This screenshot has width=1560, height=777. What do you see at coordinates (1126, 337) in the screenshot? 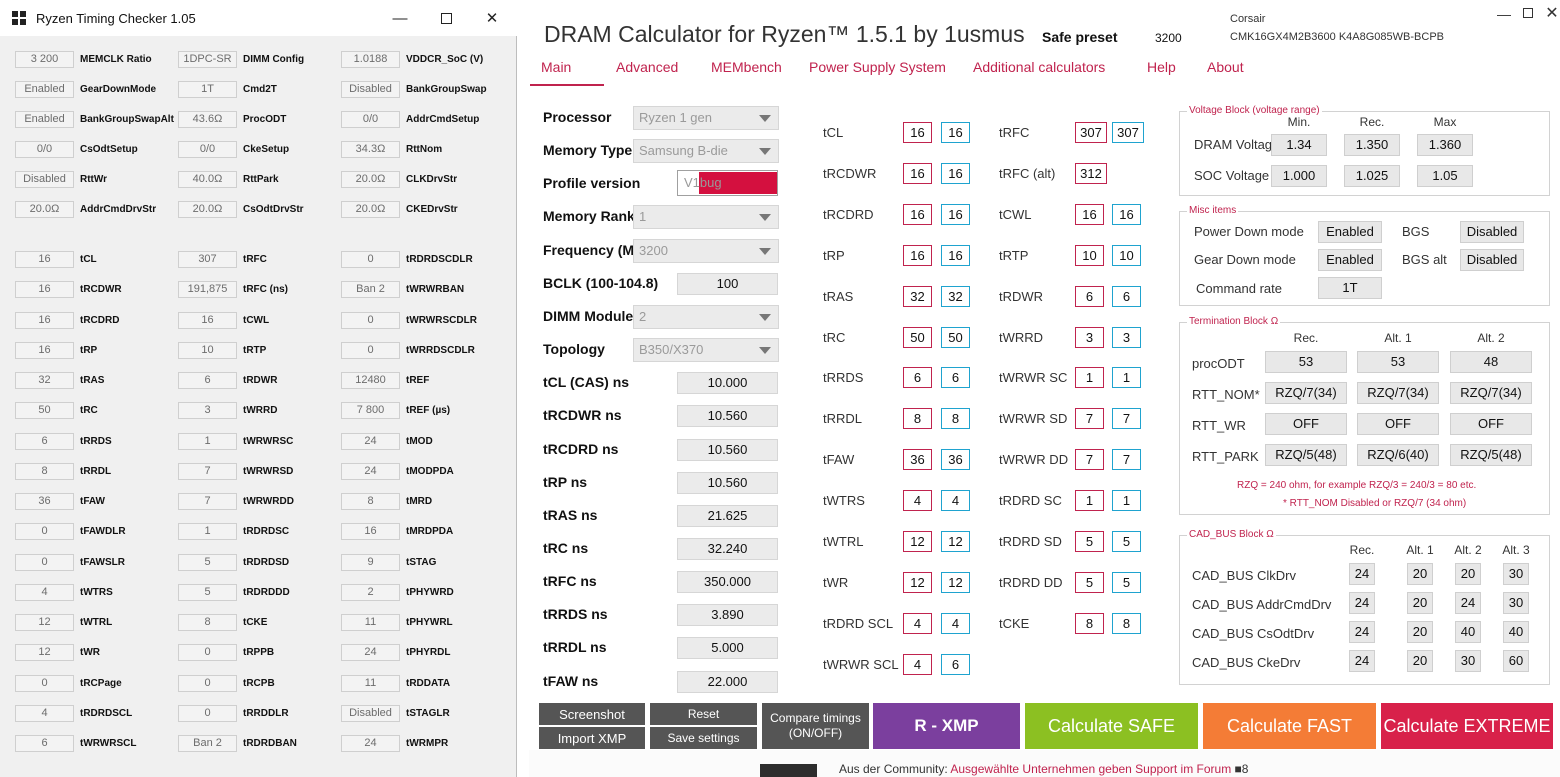
I see `timing-secondary-twrrd: 3` at bounding box center [1126, 337].